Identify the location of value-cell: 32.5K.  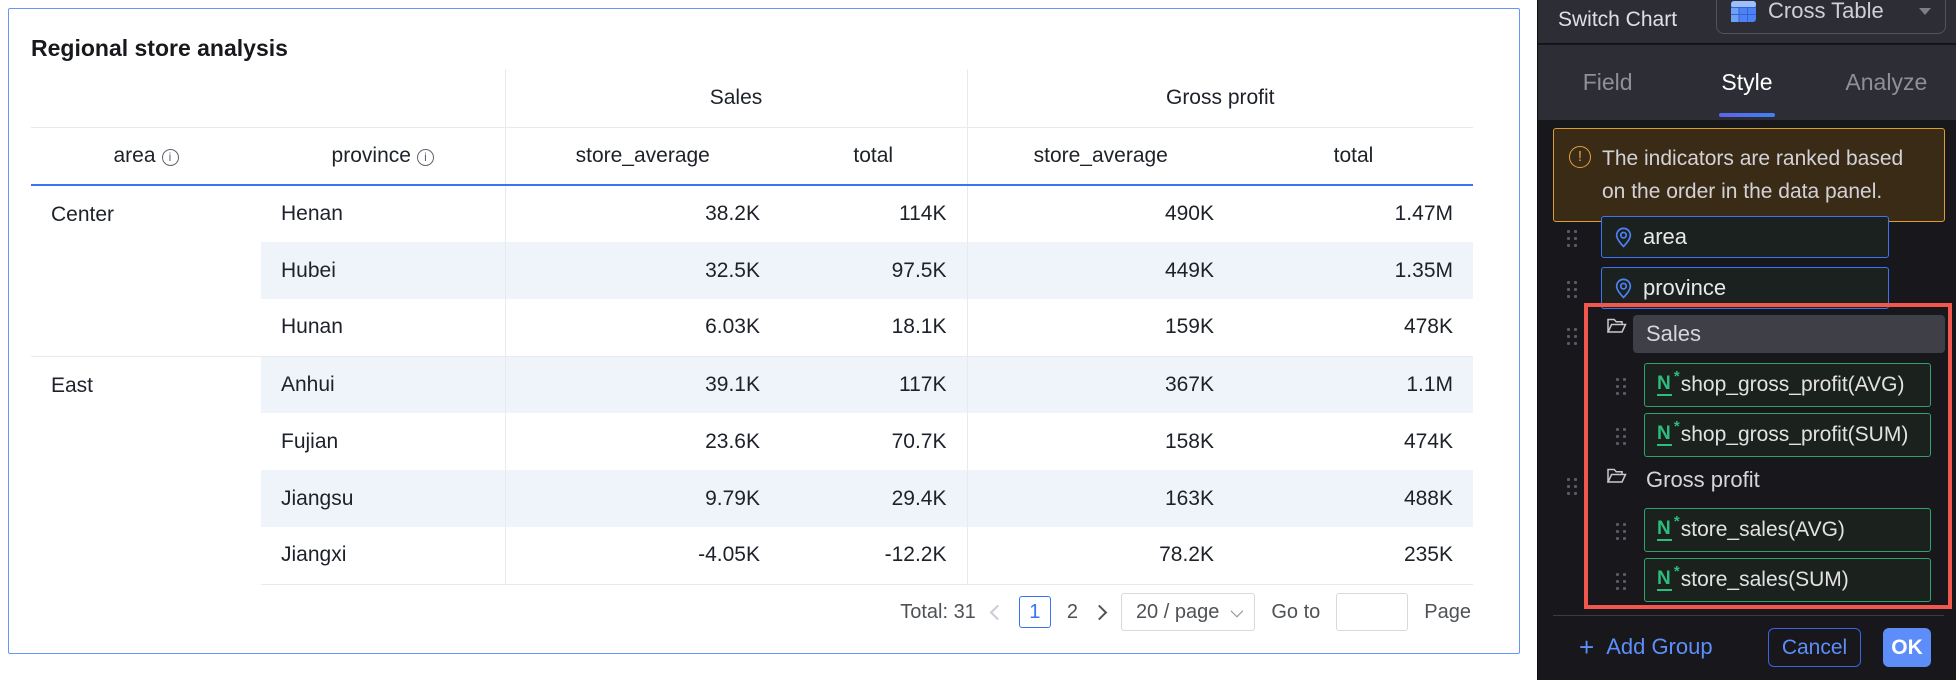
(642, 270).